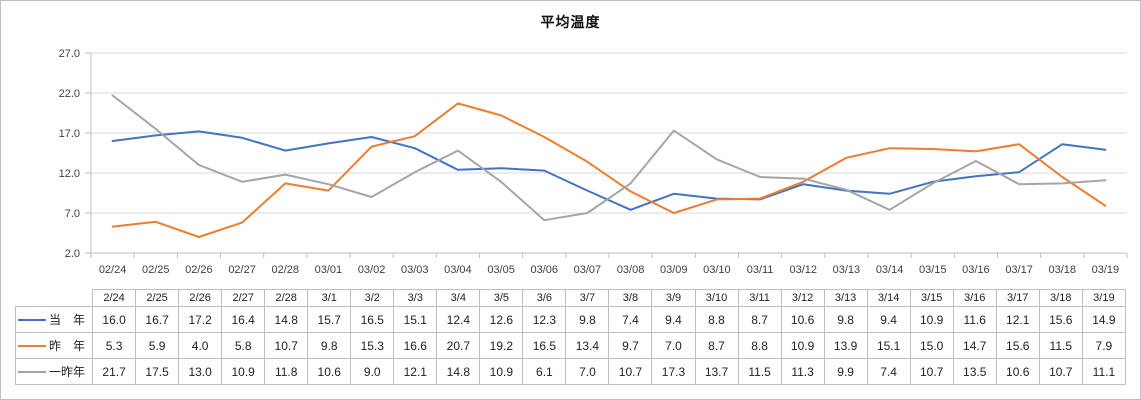  Describe the element at coordinates (501, 345) in the screenshot. I see `value-cell: 19.2` at that location.